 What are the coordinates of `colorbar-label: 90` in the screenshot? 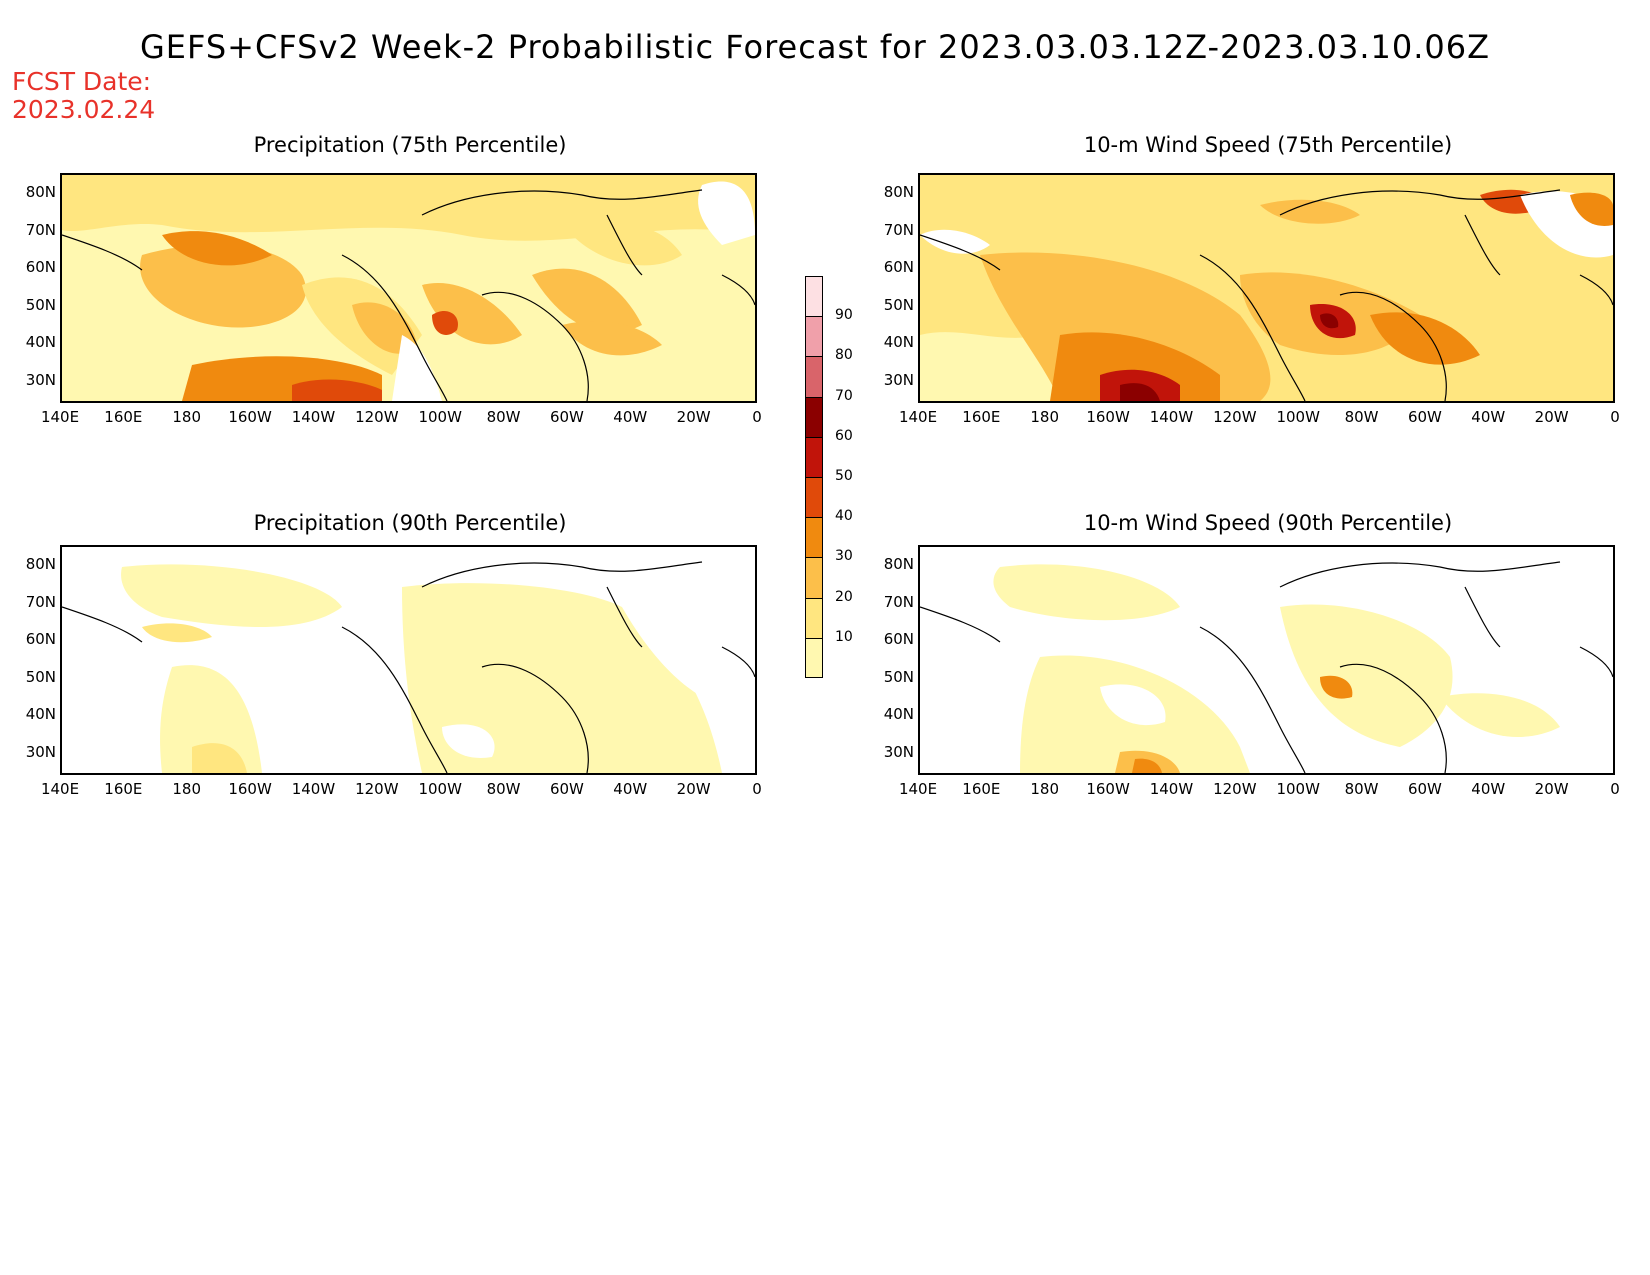 It's located at (844, 315).